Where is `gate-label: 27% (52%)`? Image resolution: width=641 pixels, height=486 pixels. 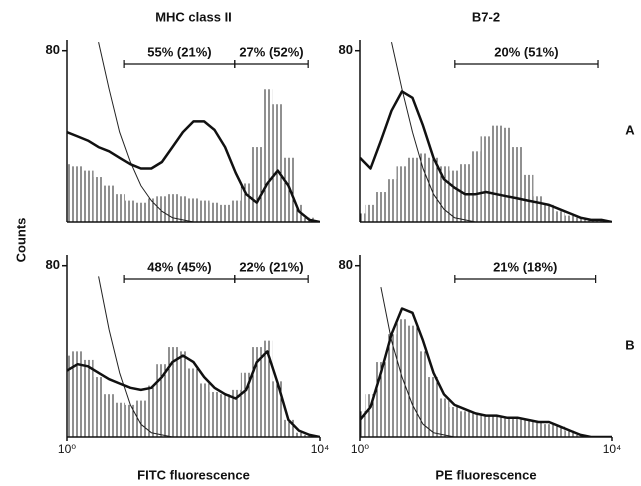
gate-label: 27% (52%) is located at coordinates (271, 51).